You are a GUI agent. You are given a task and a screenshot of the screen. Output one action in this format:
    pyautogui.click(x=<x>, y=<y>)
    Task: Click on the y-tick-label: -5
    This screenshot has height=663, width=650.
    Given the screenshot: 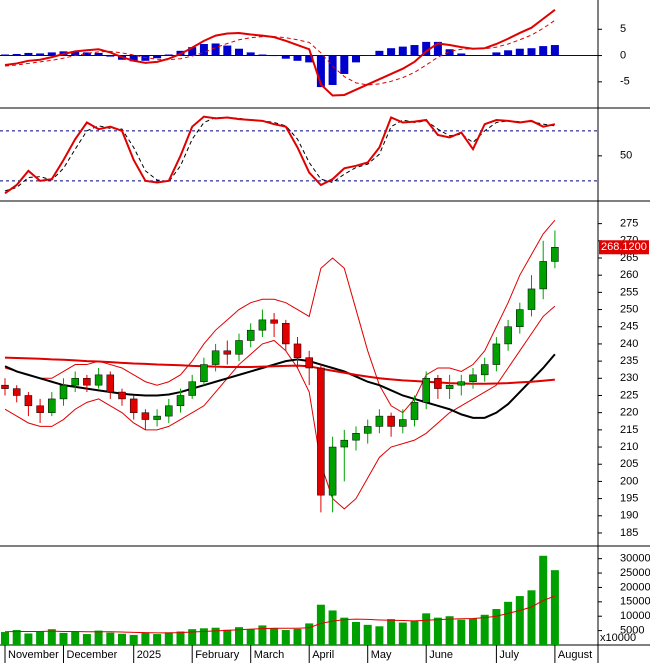 What is the action you would take?
    pyautogui.click(x=625, y=82)
    